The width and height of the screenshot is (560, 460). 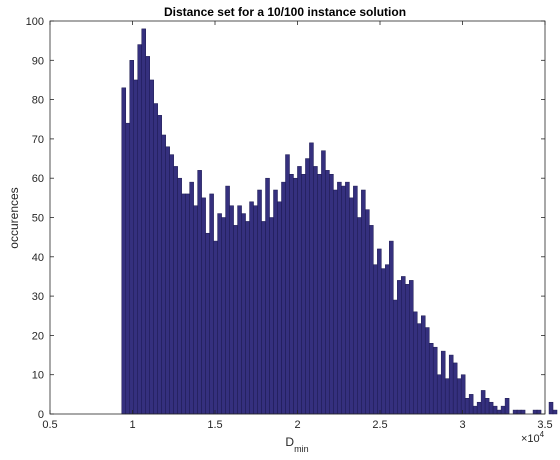 I want to click on x-axis-label: Dmin, so click(x=296, y=444).